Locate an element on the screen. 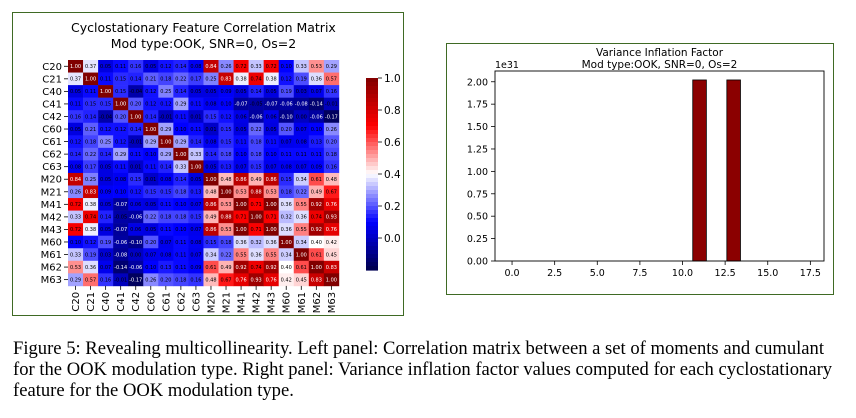  heatmap-cell-label: 0.33 is located at coordinates (180, 167).